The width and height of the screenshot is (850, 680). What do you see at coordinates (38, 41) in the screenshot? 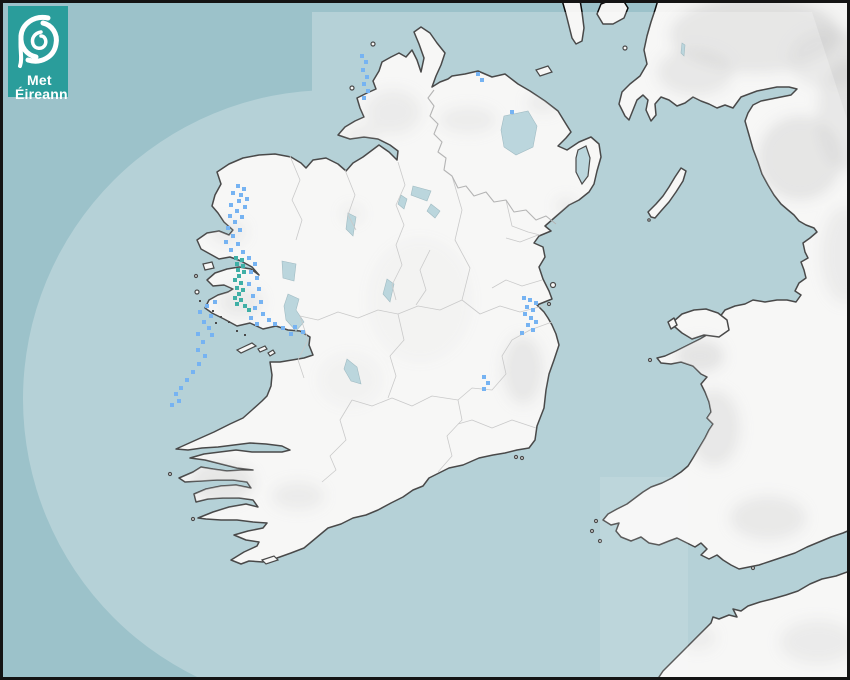
I see `cyclone-swirl-icon` at bounding box center [38, 41].